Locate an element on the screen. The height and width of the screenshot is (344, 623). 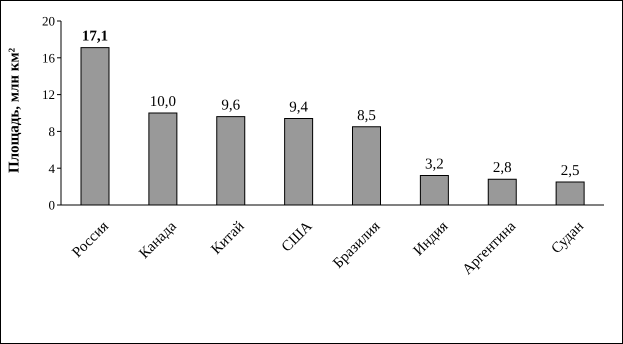
y-axis-title: Площадь, млн км² is located at coordinates (14, 110).